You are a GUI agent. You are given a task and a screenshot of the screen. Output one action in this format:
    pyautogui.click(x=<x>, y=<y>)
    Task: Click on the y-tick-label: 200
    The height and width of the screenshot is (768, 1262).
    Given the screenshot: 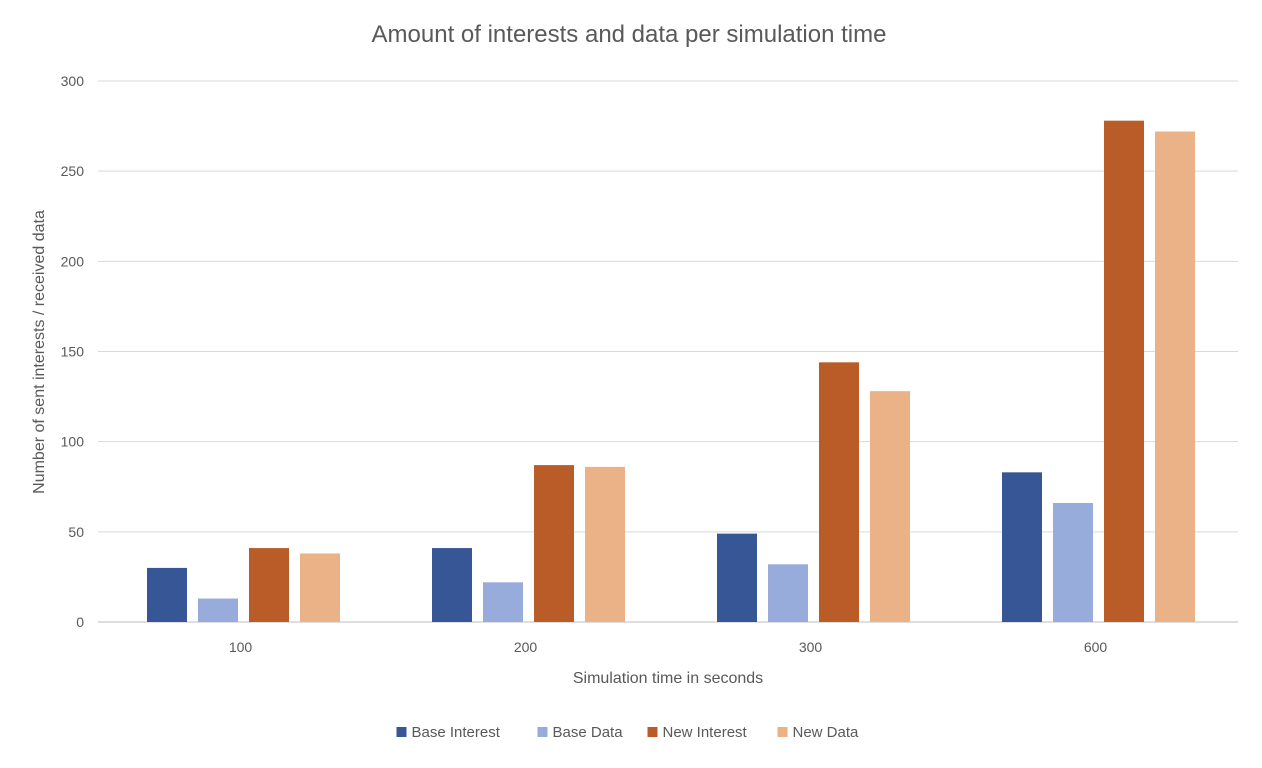 What is the action you would take?
    pyautogui.click(x=73, y=261)
    